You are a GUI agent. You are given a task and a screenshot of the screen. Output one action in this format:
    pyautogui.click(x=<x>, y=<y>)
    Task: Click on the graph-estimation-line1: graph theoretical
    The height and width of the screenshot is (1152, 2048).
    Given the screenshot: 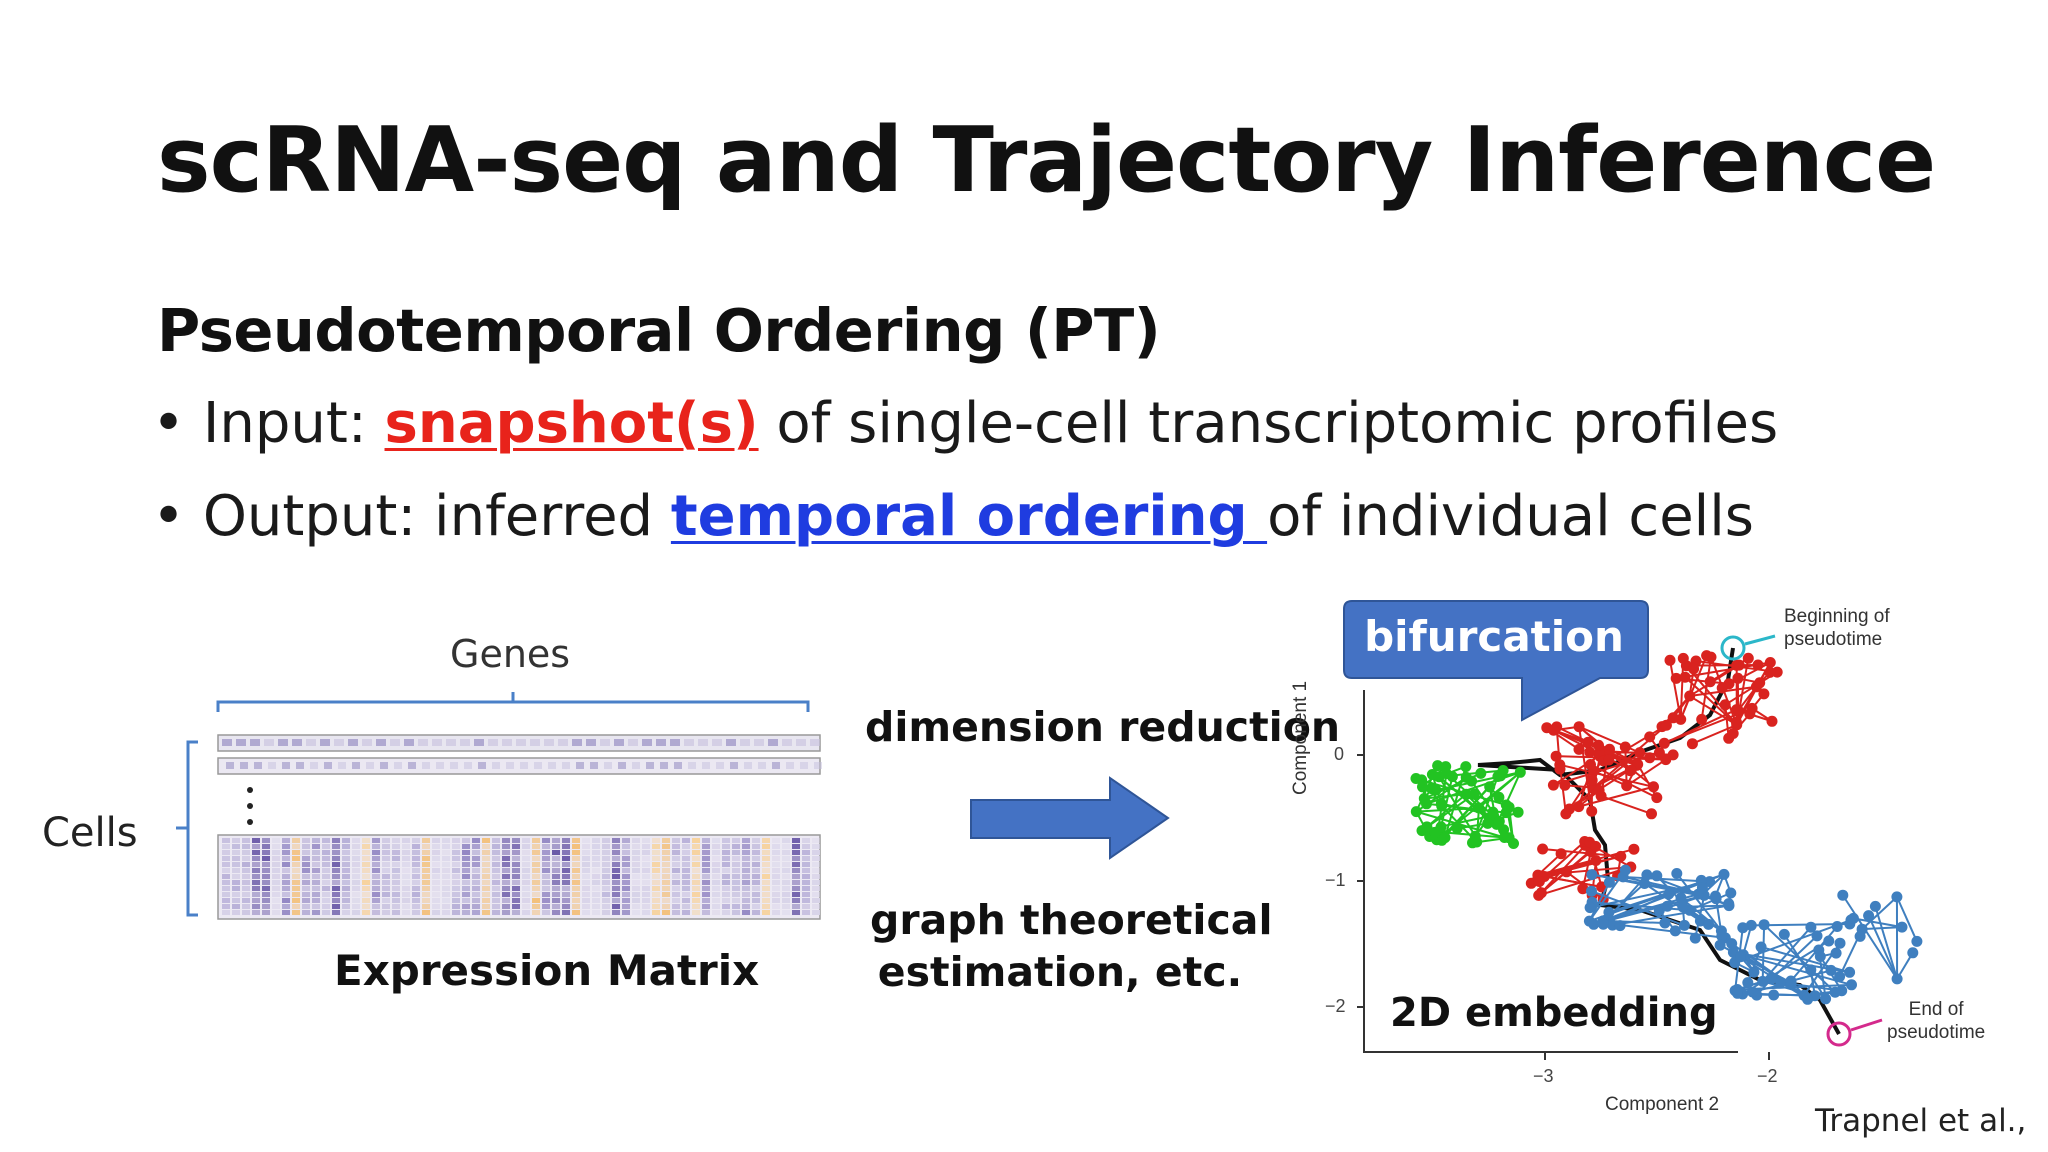 What is the action you would take?
    pyautogui.click(x=1071, y=920)
    